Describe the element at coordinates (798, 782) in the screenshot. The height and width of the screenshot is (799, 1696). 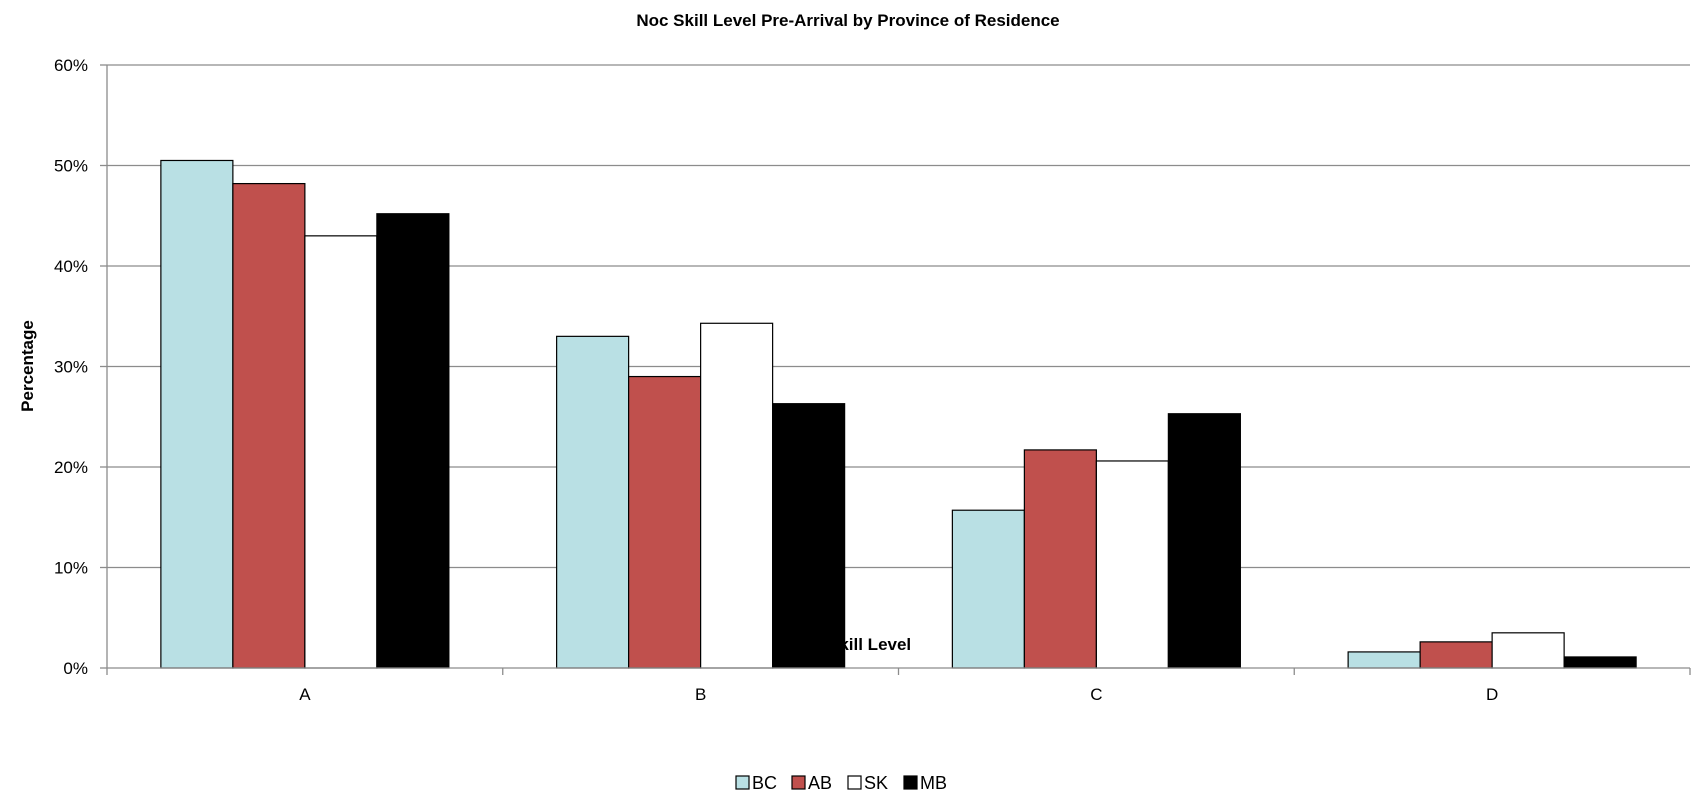
I see `legend-swatch-ab` at that location.